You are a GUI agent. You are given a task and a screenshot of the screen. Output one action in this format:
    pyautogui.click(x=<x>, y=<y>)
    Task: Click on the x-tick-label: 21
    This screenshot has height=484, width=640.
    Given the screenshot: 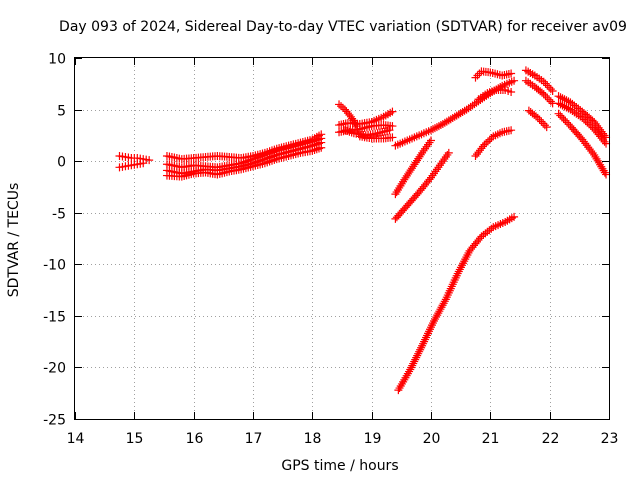 What is the action you would take?
    pyautogui.click(x=491, y=439)
    